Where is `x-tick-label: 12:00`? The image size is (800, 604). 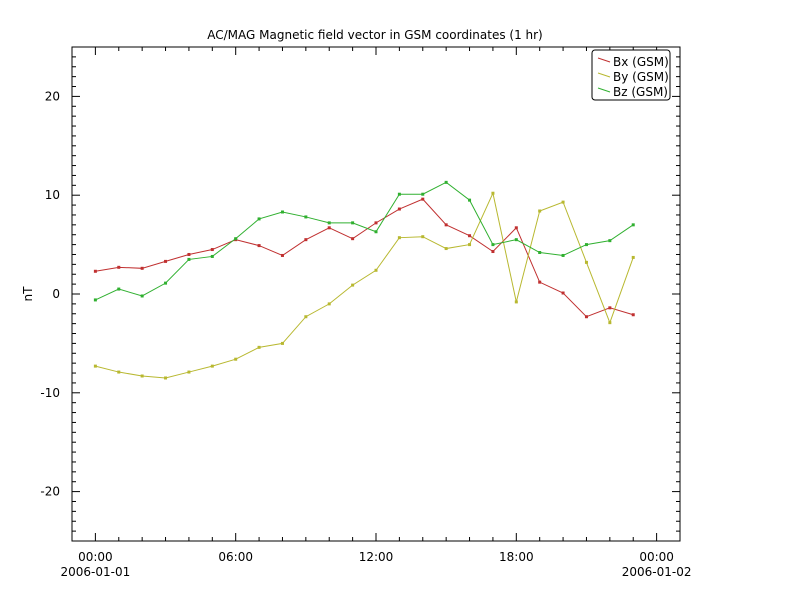 x-tick-label: 12:00 is located at coordinates (376, 557).